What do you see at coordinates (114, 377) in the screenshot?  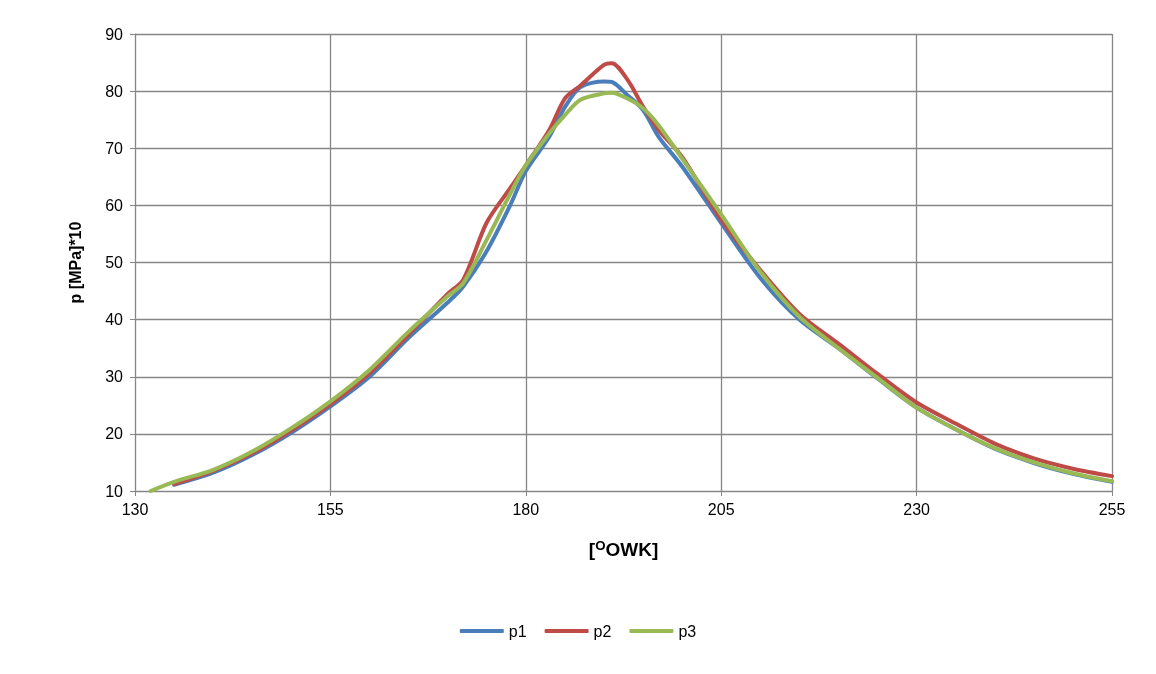 I see `y-tick-label: 30` at bounding box center [114, 377].